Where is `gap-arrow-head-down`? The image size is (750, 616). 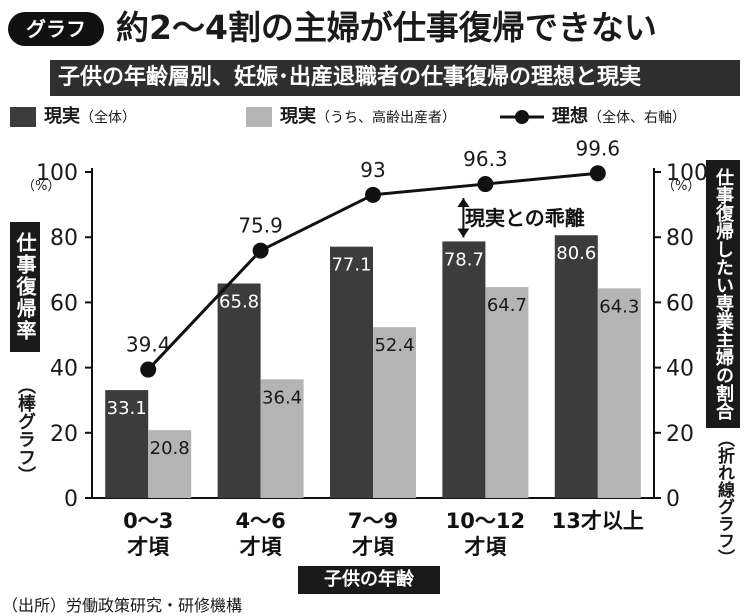
gap-arrow-head-down is located at coordinates (463, 233).